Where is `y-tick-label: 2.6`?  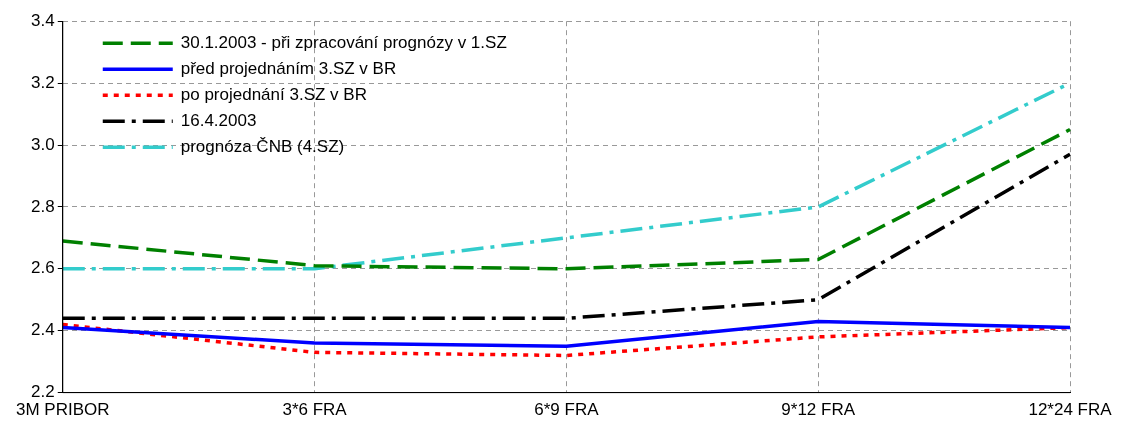
y-tick-label: 2.6 is located at coordinates (43, 268).